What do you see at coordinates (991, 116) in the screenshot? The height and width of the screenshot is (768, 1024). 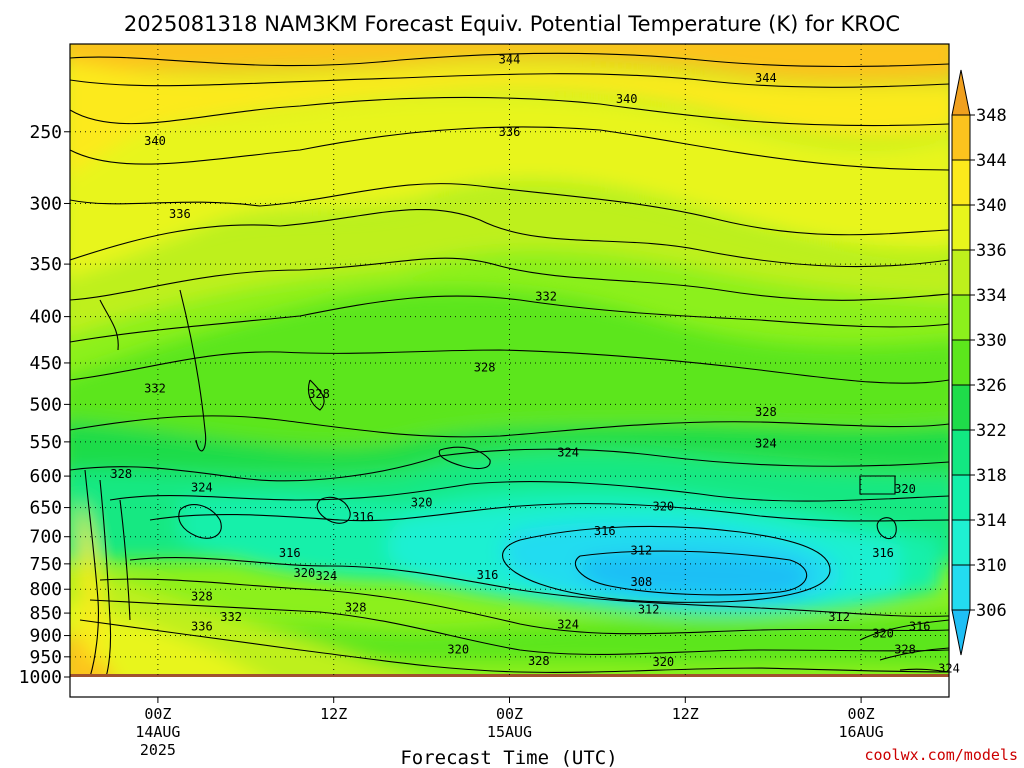 I see `colorbar-label: 348` at bounding box center [991, 116].